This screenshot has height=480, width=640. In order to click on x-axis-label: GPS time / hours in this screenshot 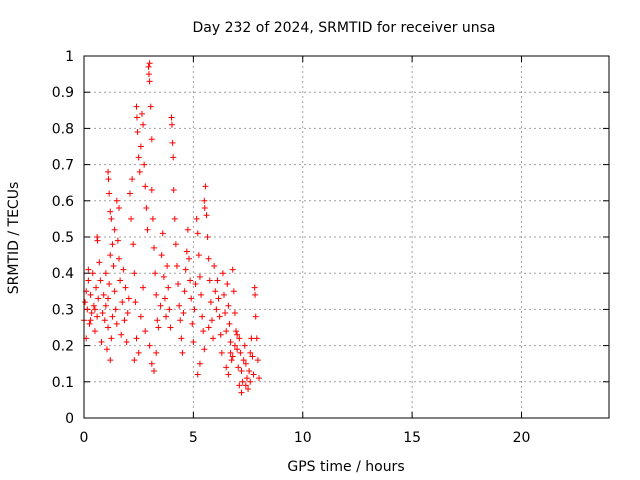, I will do `click(345, 467)`.